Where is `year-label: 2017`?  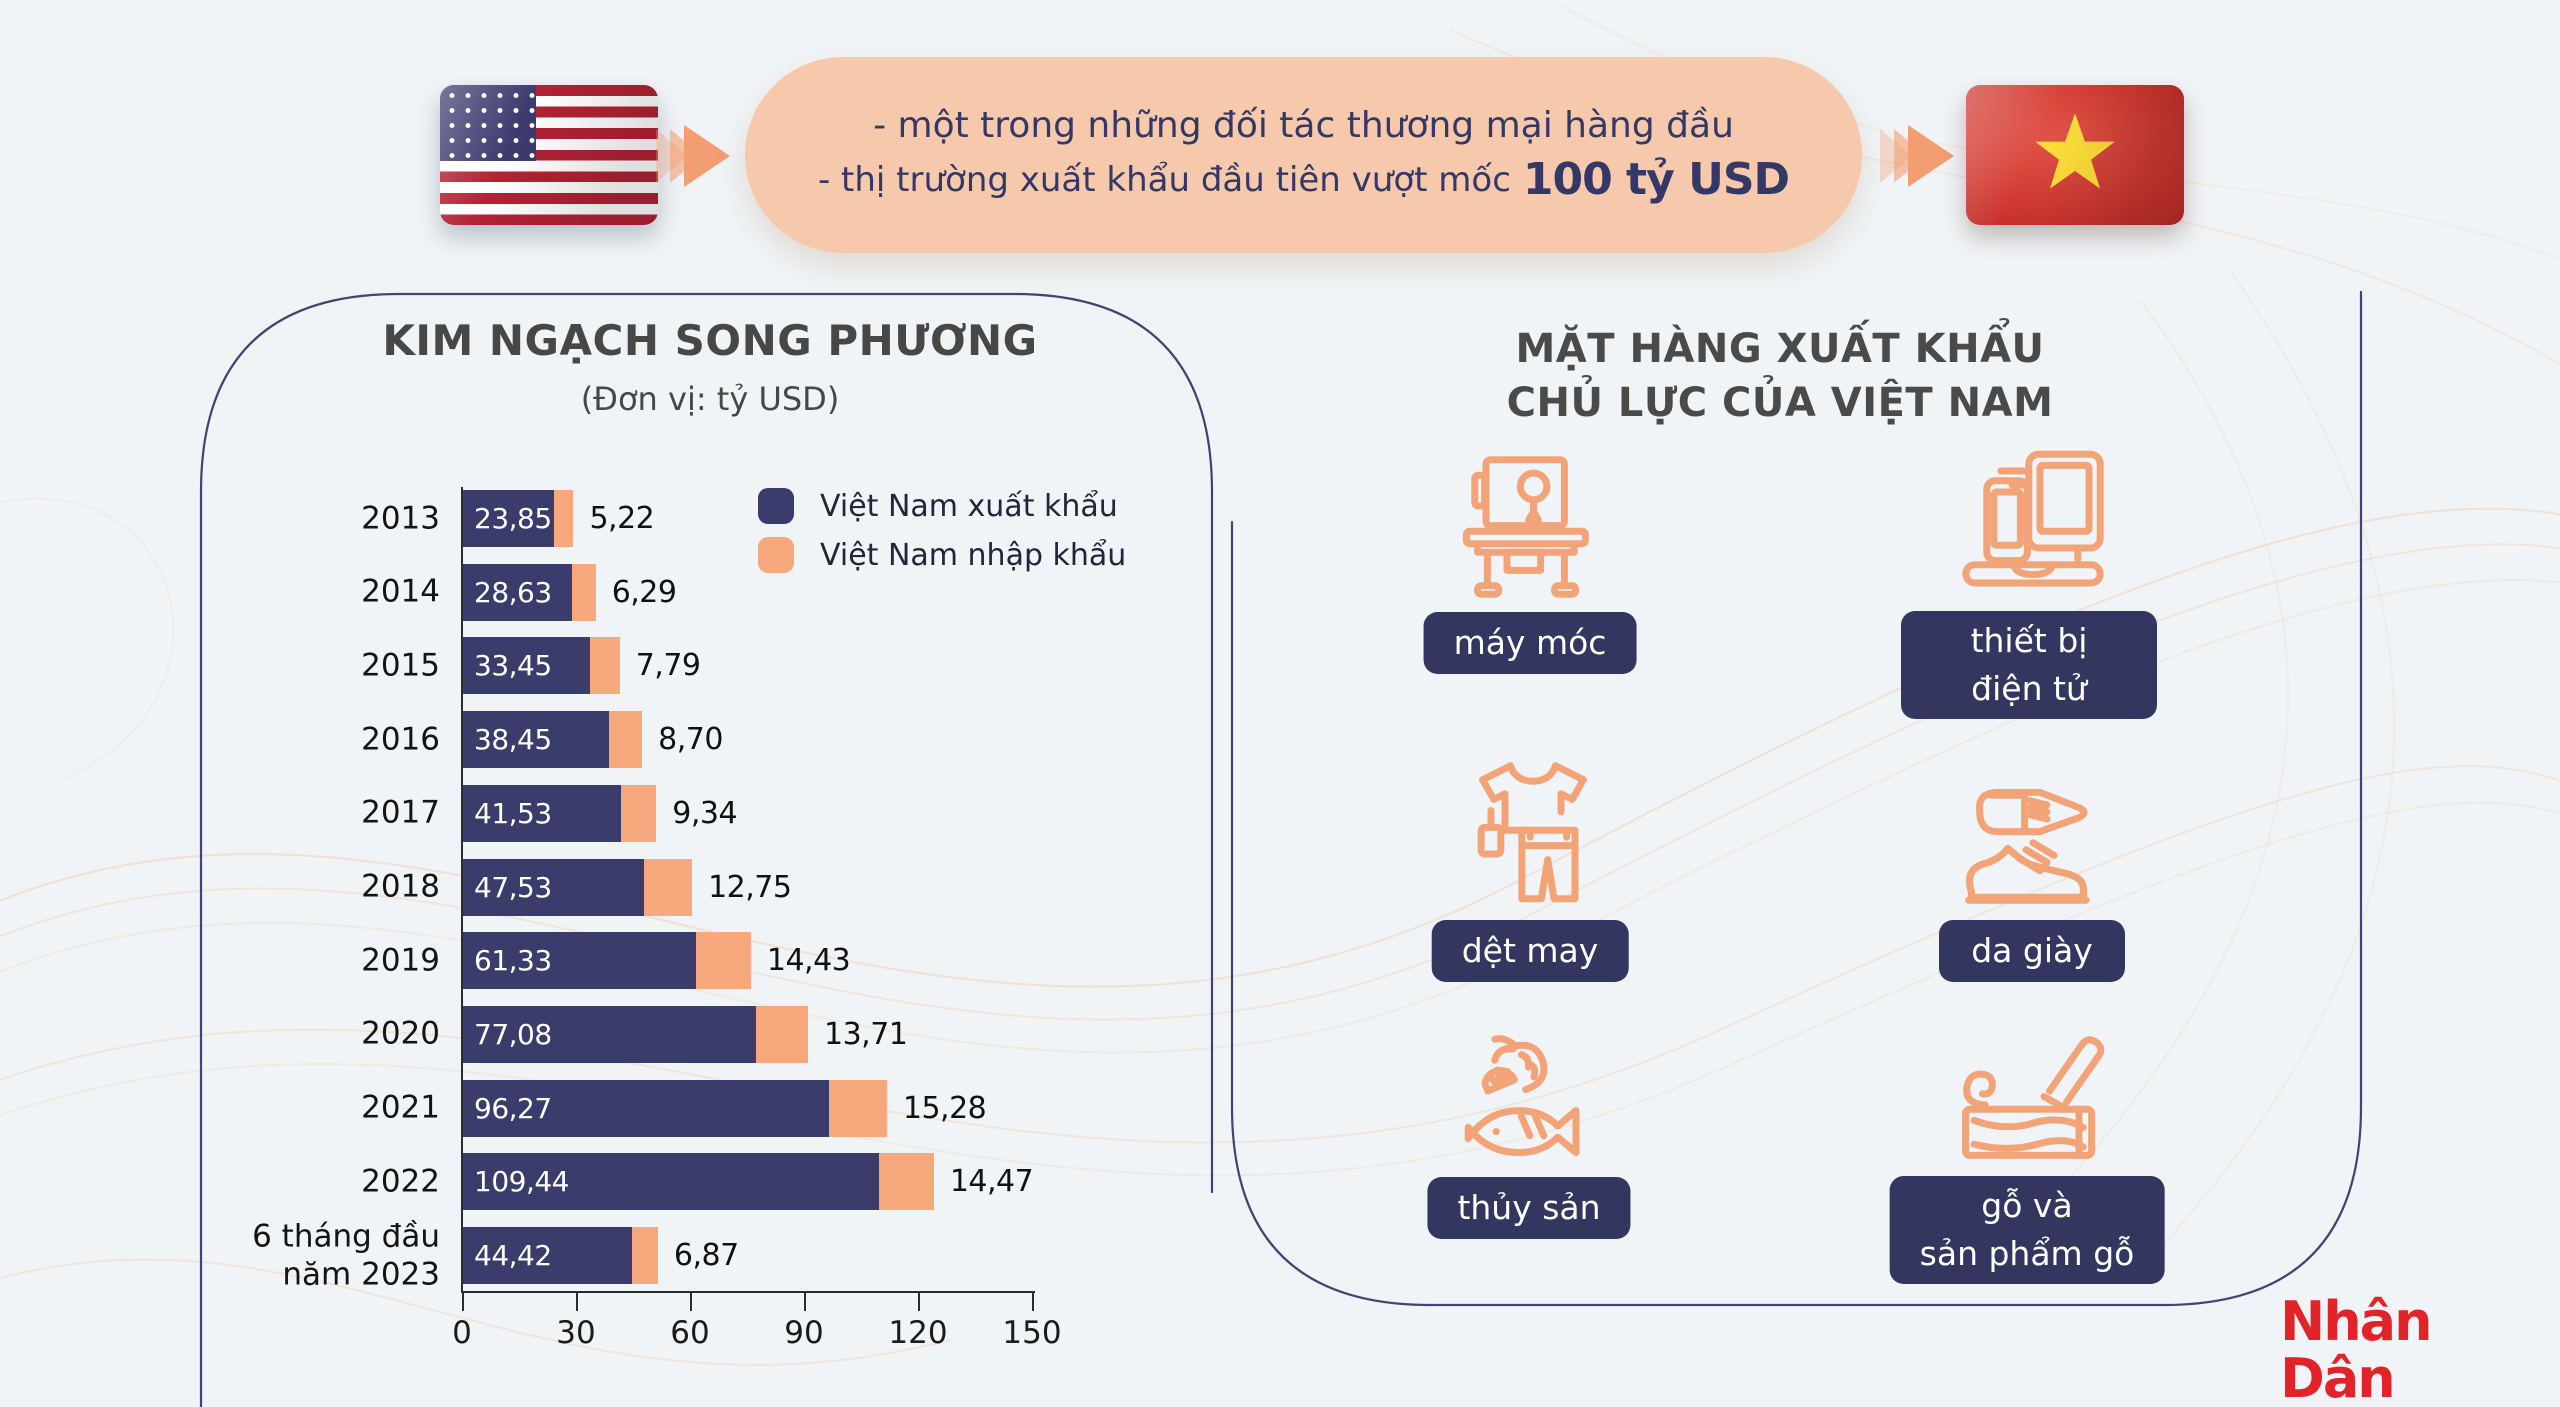 year-label: 2017 is located at coordinates (400, 812).